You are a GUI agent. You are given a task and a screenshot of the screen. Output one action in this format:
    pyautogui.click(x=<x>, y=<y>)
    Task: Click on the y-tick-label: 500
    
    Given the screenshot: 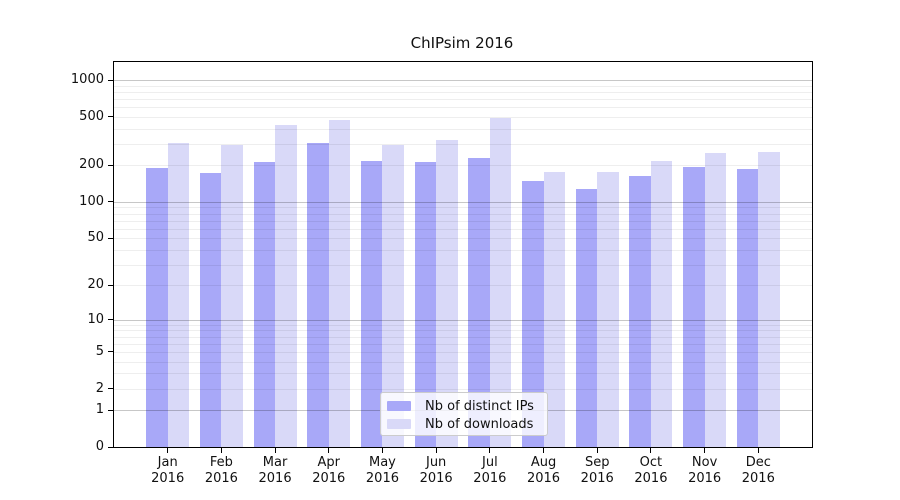 What is the action you would take?
    pyautogui.click(x=91, y=116)
    